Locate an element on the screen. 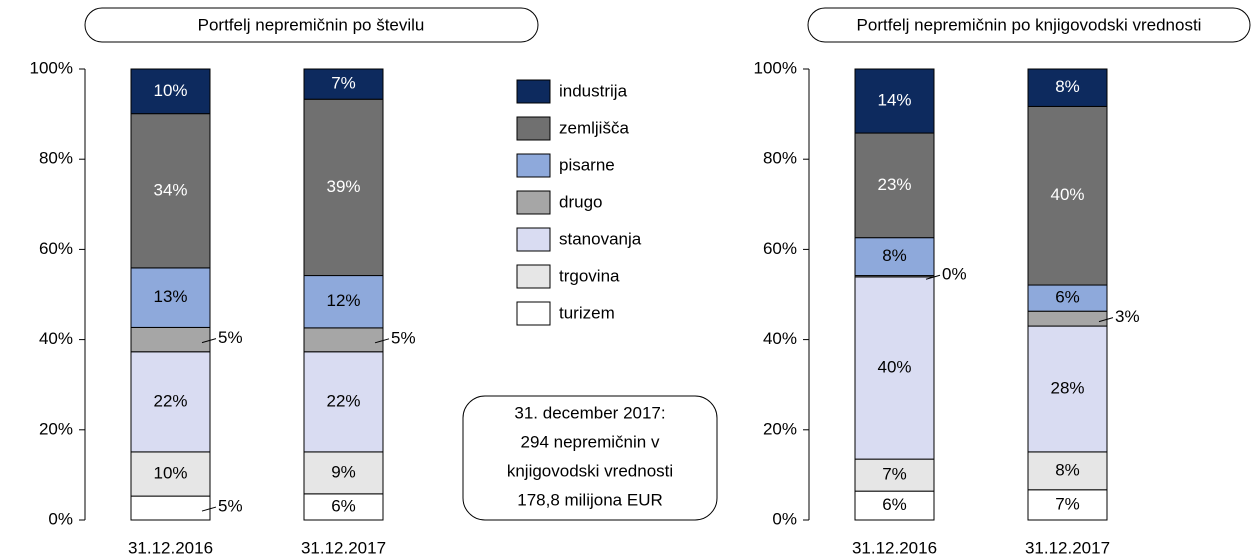 This screenshot has height=560, width=1252. legend-label: turizem is located at coordinates (587, 312).